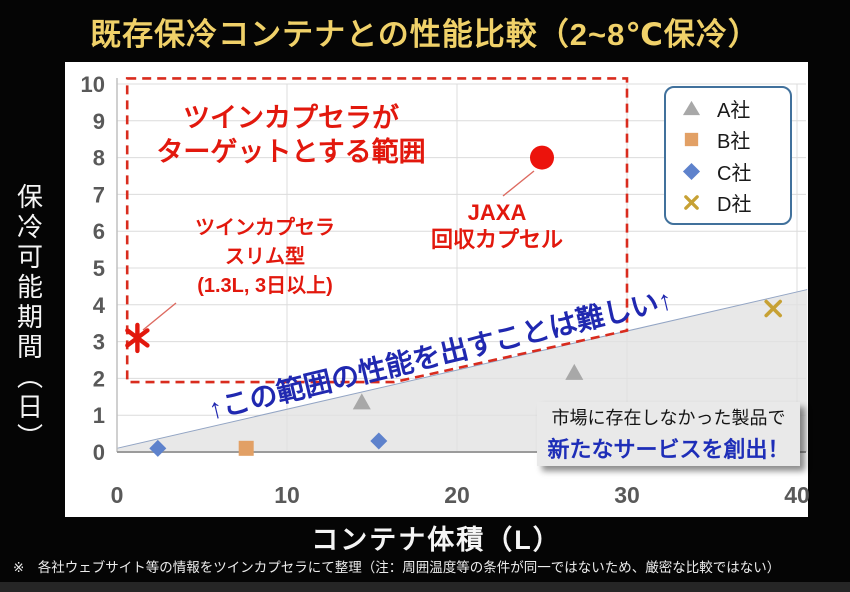  I want to click on target-range-line2: ターゲットとする範囲, so click(291, 152).